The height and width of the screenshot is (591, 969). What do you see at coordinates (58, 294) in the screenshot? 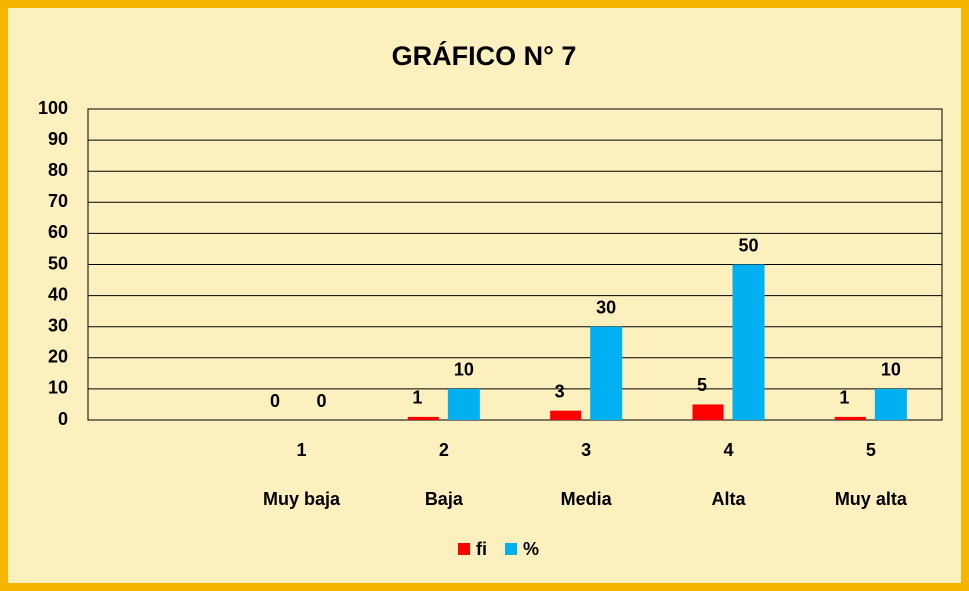
I see `y-tick-label: 40` at bounding box center [58, 294].